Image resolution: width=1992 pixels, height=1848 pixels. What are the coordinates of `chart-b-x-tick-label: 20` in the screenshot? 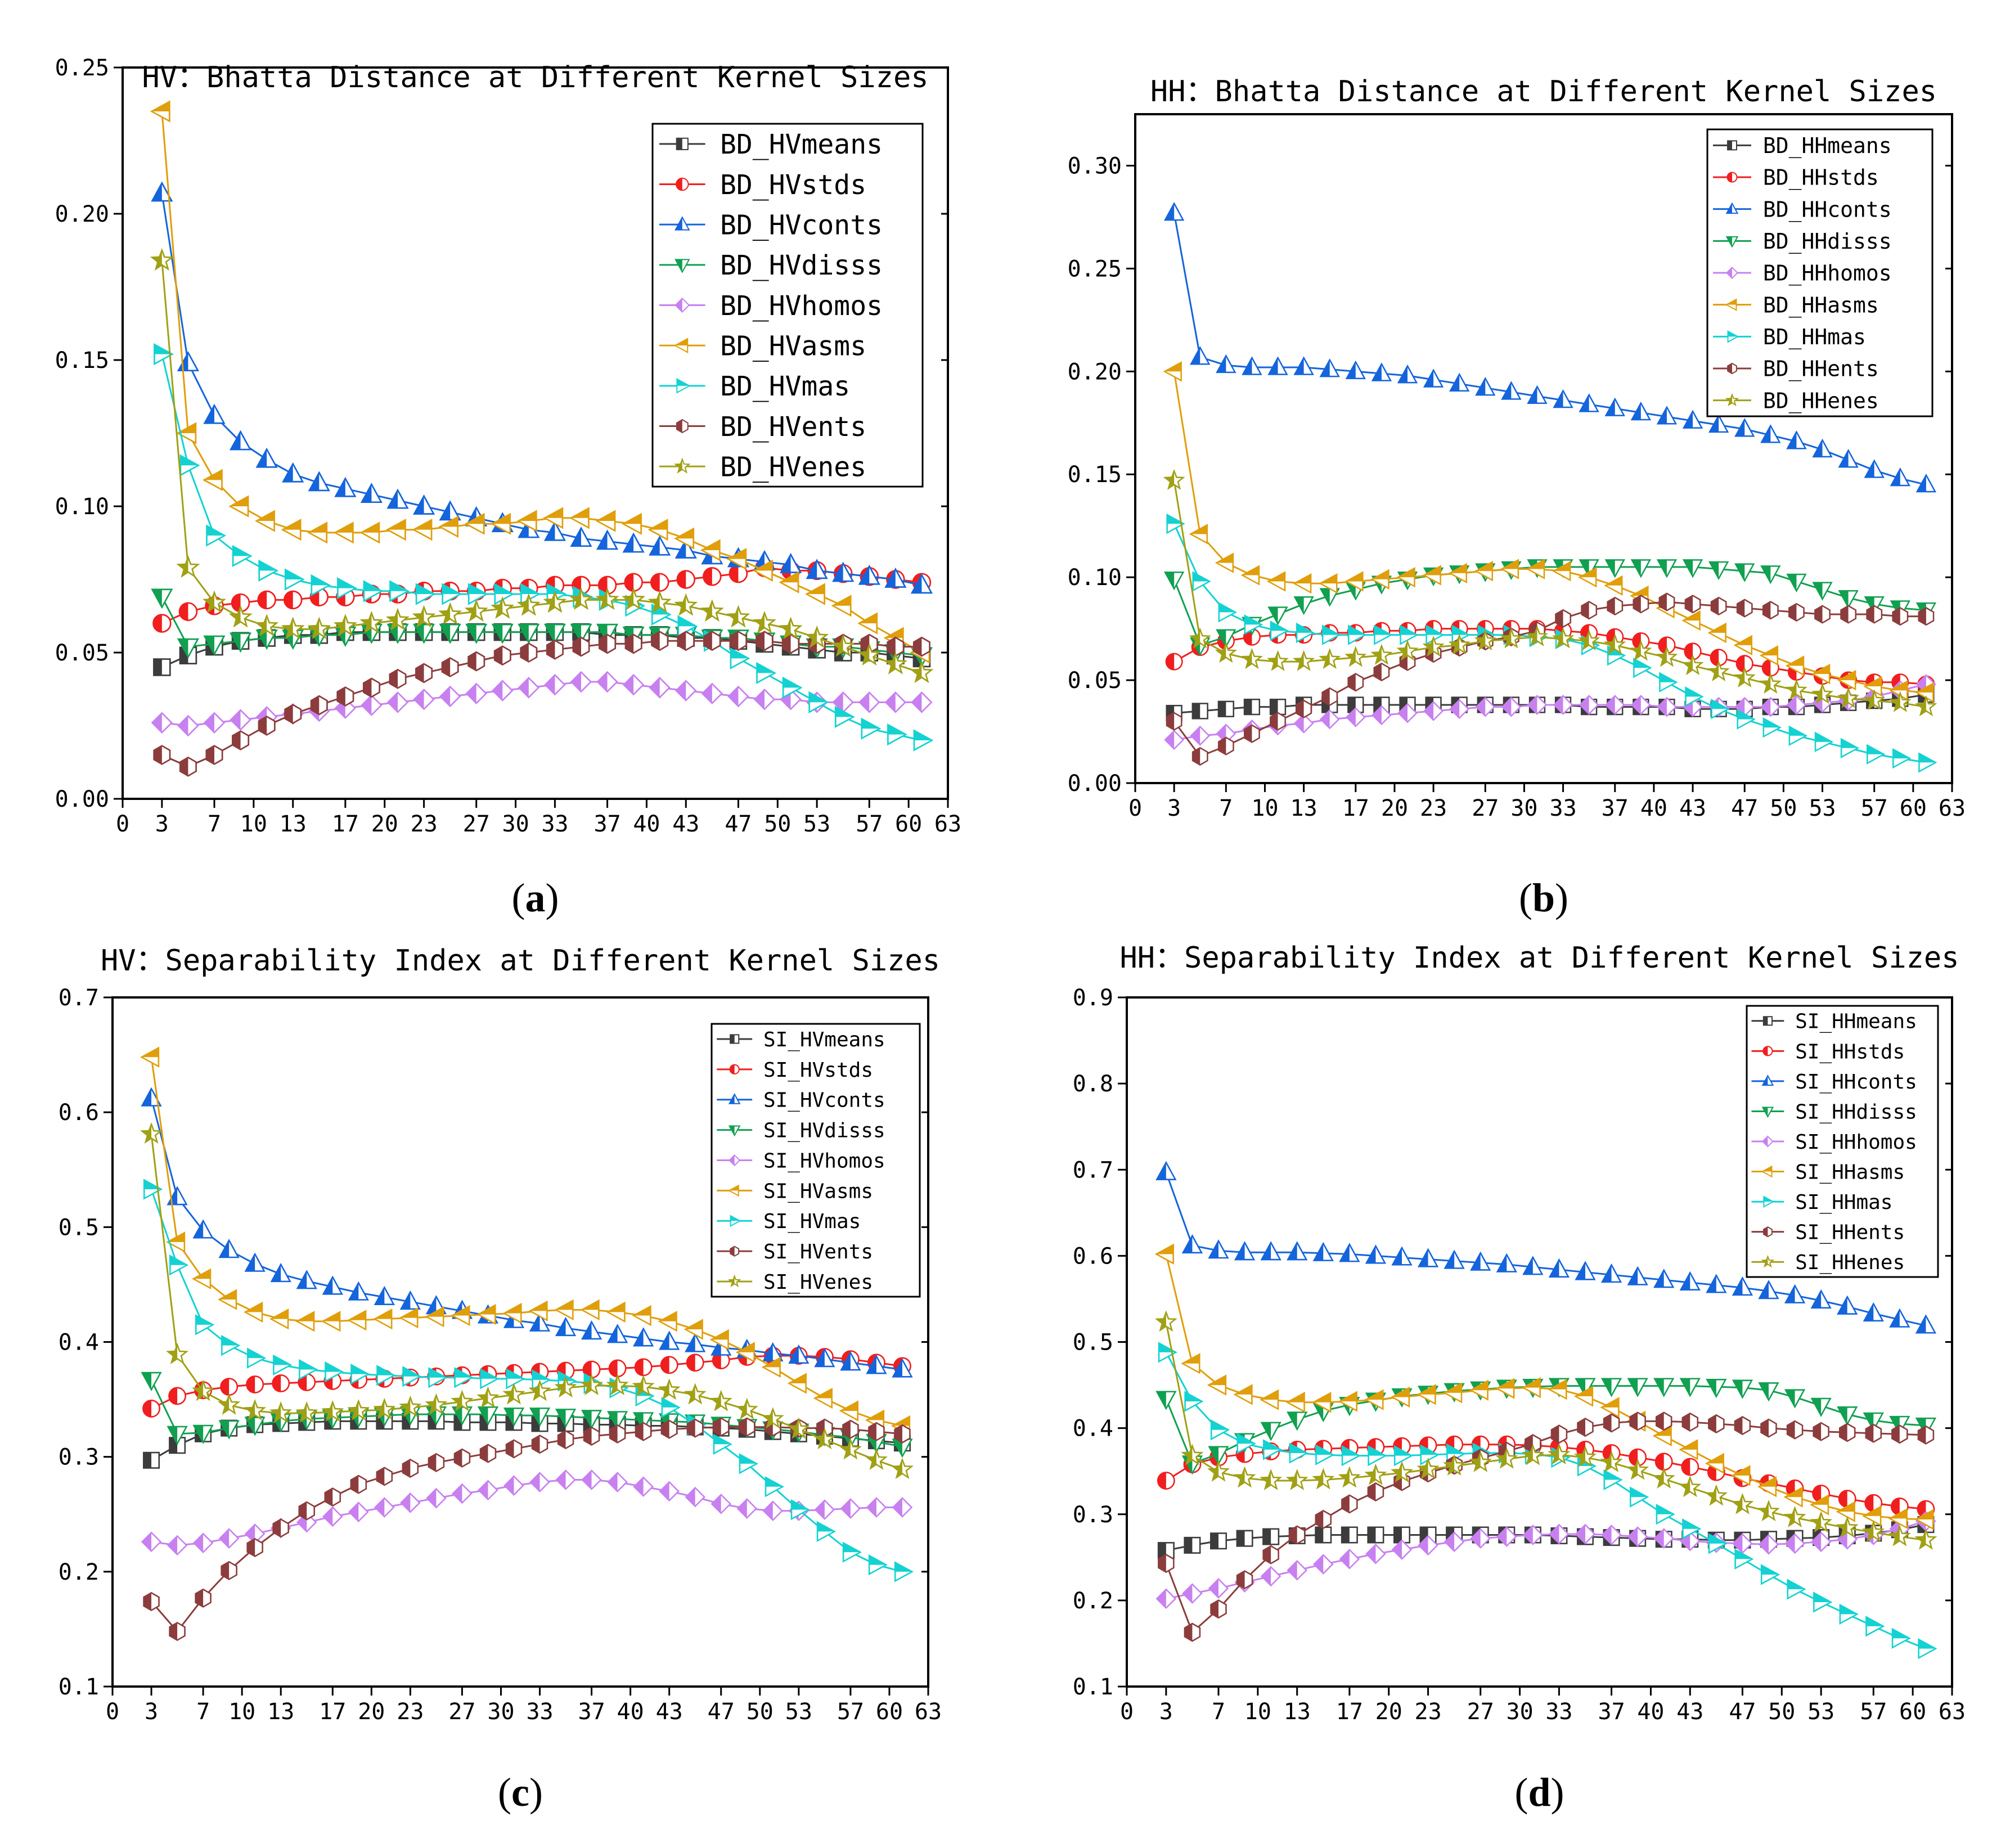 It's located at (1394, 808).